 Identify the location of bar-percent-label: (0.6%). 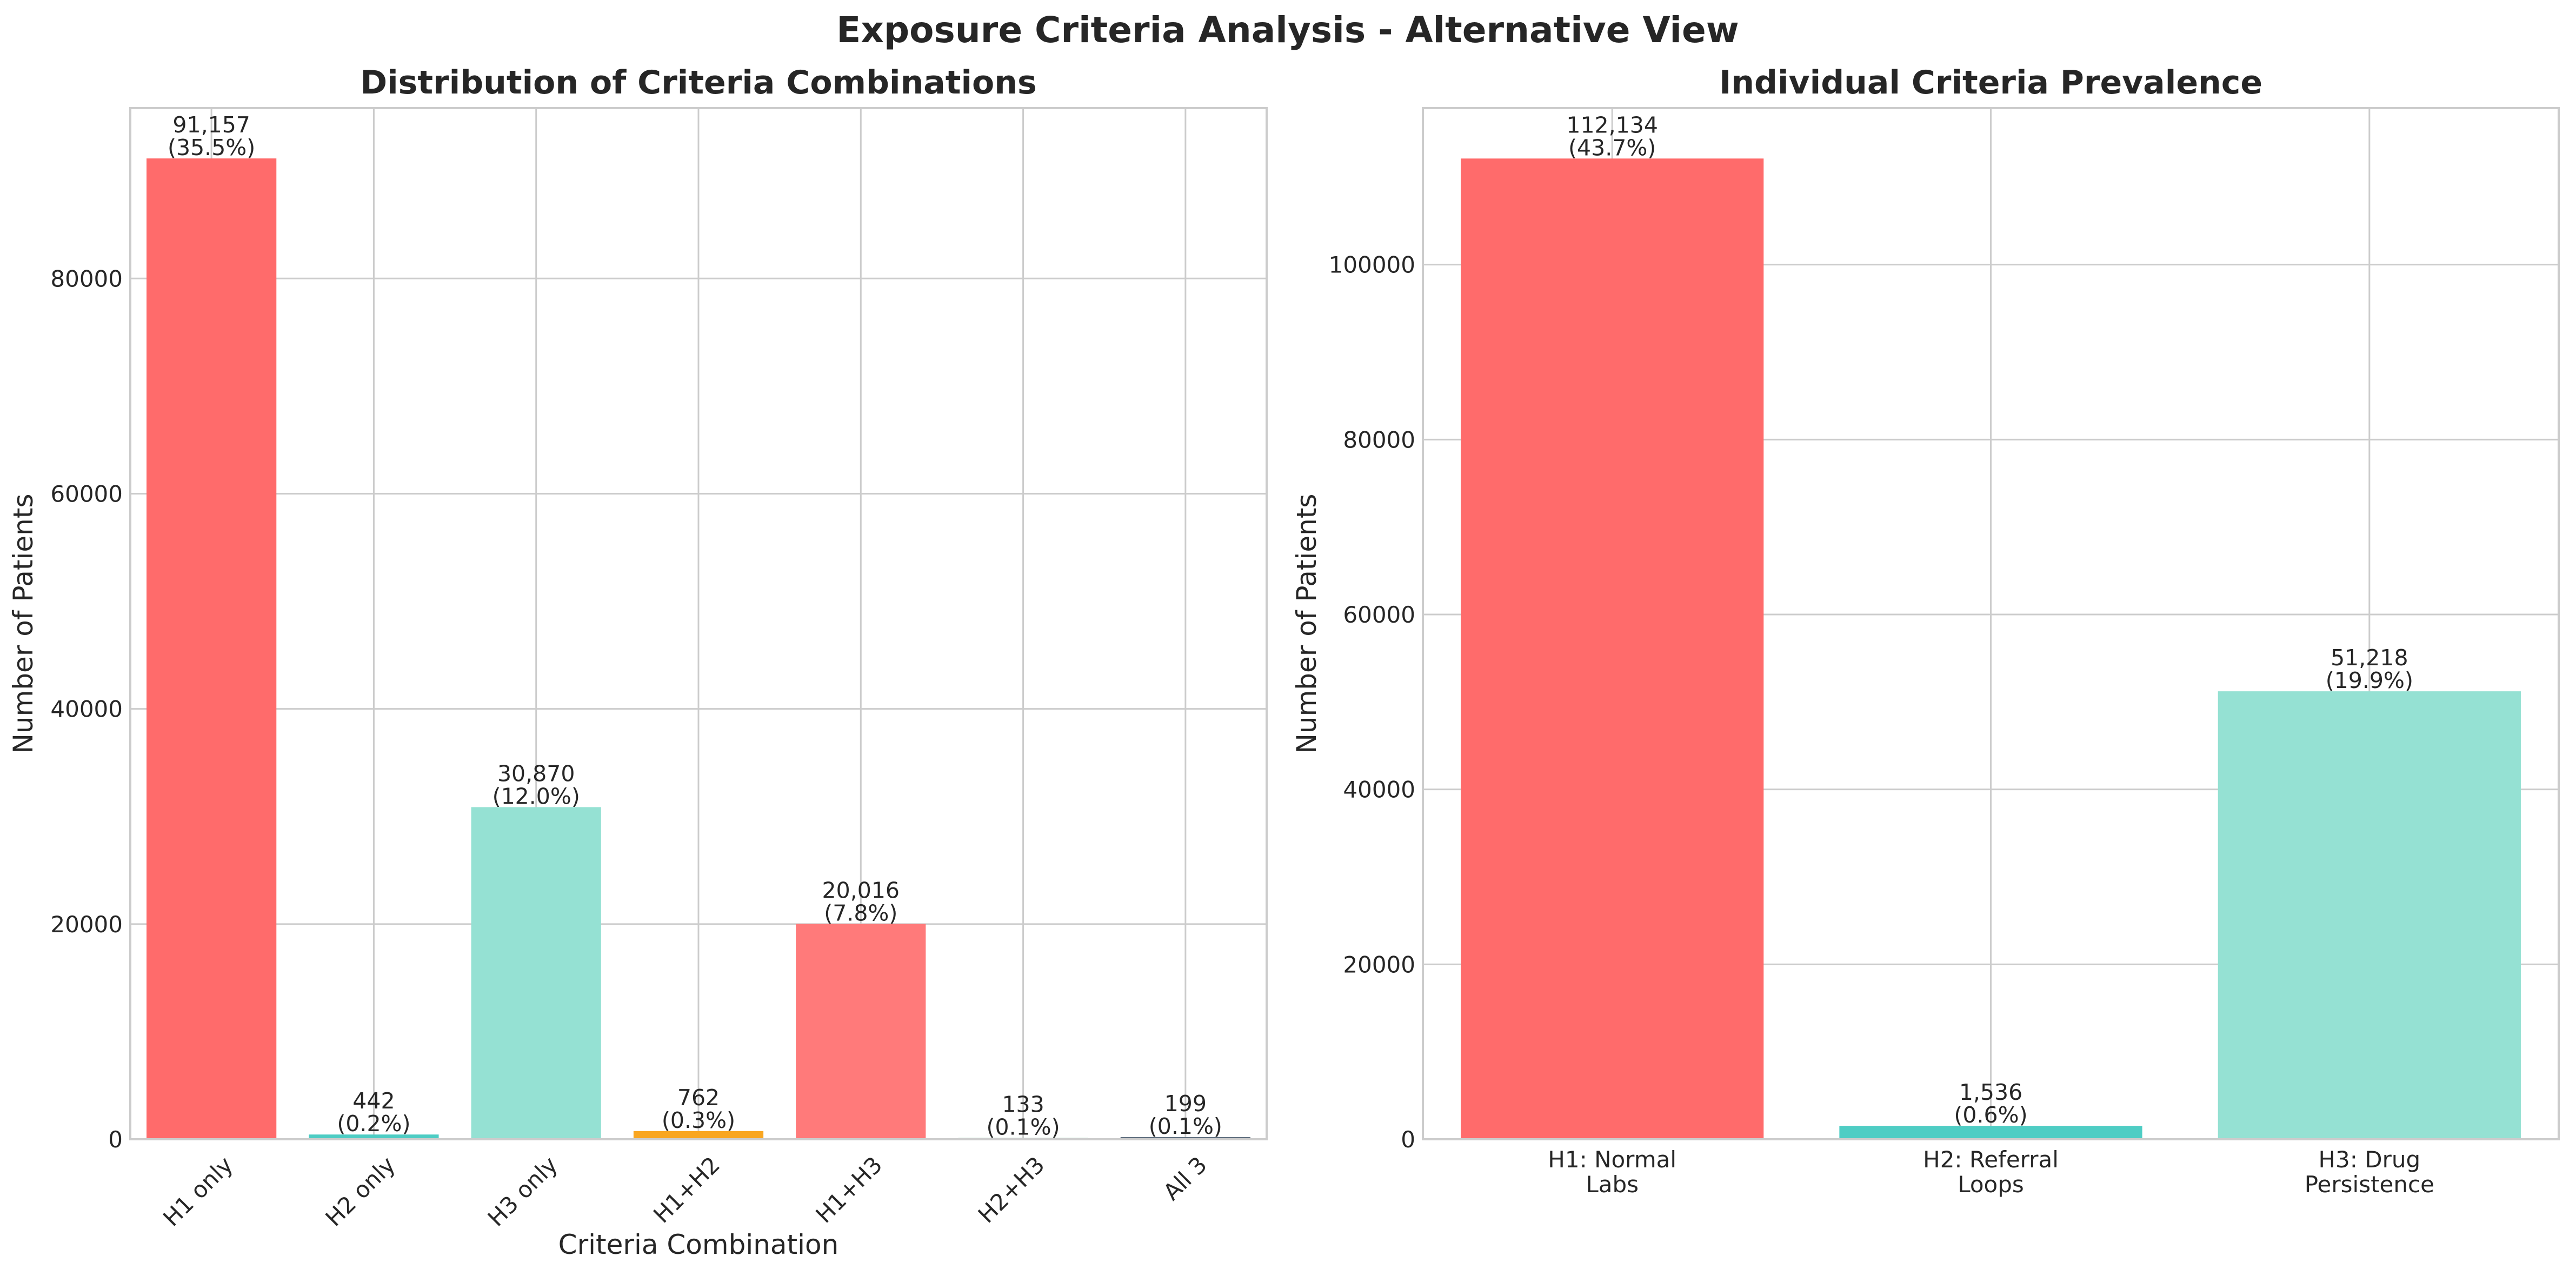
(1990, 1115).